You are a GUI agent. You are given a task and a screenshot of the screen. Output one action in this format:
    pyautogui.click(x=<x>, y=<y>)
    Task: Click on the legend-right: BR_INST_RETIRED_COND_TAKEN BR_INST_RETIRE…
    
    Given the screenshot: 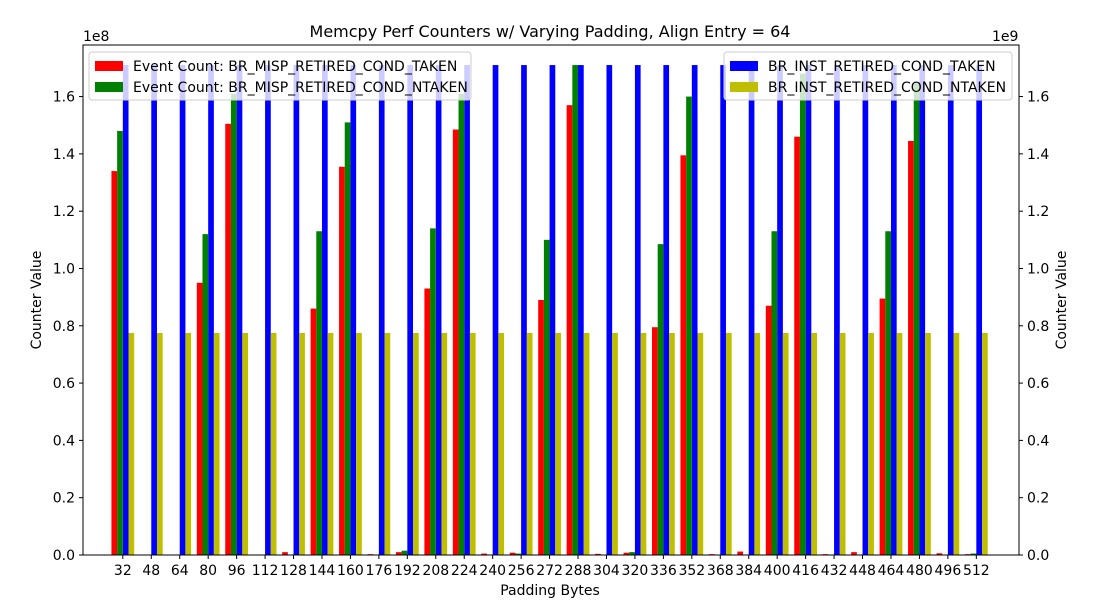 What is the action you would take?
    pyautogui.click(x=868, y=76)
    